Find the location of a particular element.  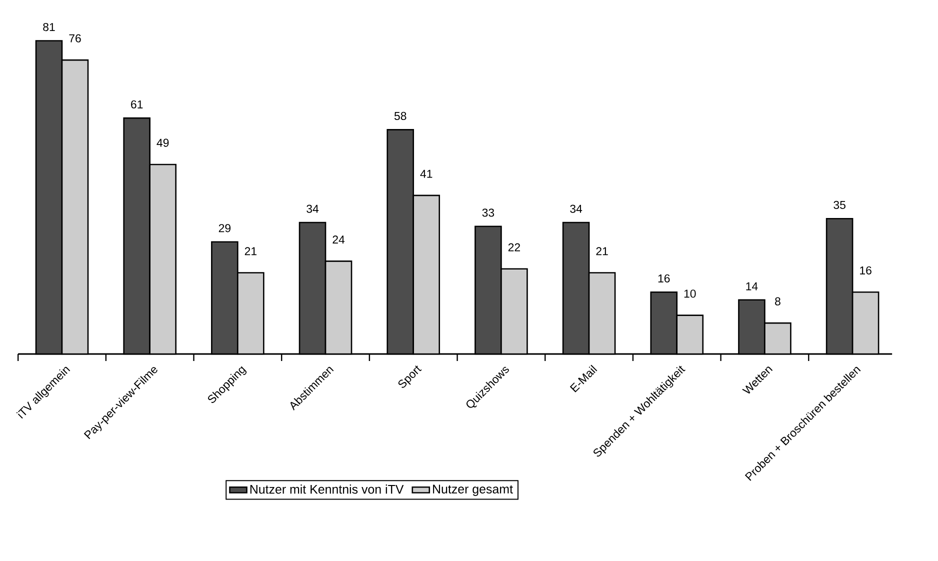

data-label: 8 is located at coordinates (777, 301).